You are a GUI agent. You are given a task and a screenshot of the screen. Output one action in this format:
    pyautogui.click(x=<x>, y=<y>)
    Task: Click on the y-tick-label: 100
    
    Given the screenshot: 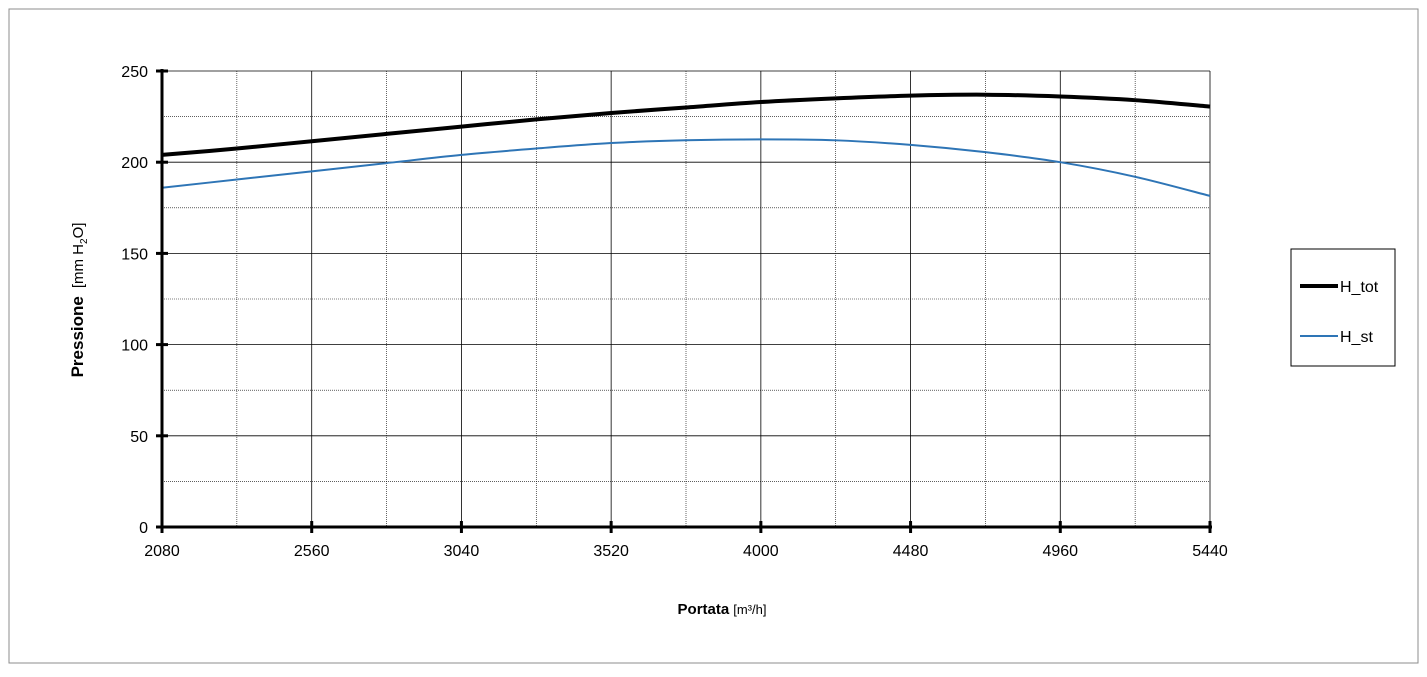 What is the action you would take?
    pyautogui.click(x=134, y=346)
    